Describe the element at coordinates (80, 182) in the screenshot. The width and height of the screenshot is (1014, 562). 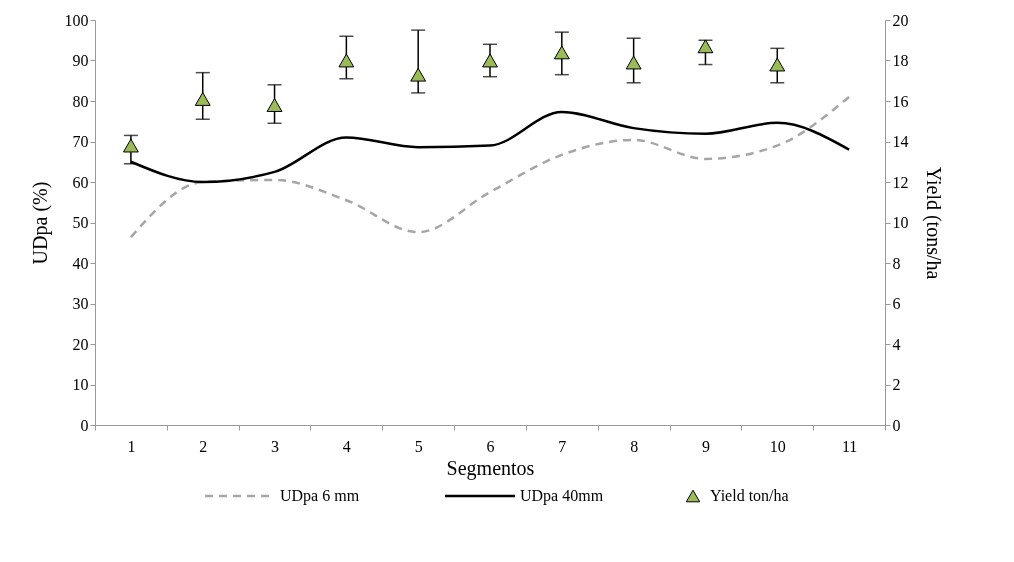
I see `y-tick-label: 60` at that location.